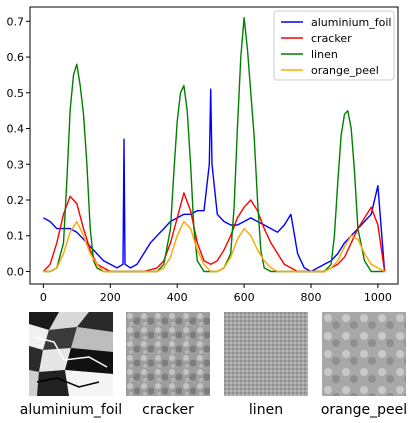 The image size is (420, 423). I want to click on sample-image-cracker, so click(168, 354).